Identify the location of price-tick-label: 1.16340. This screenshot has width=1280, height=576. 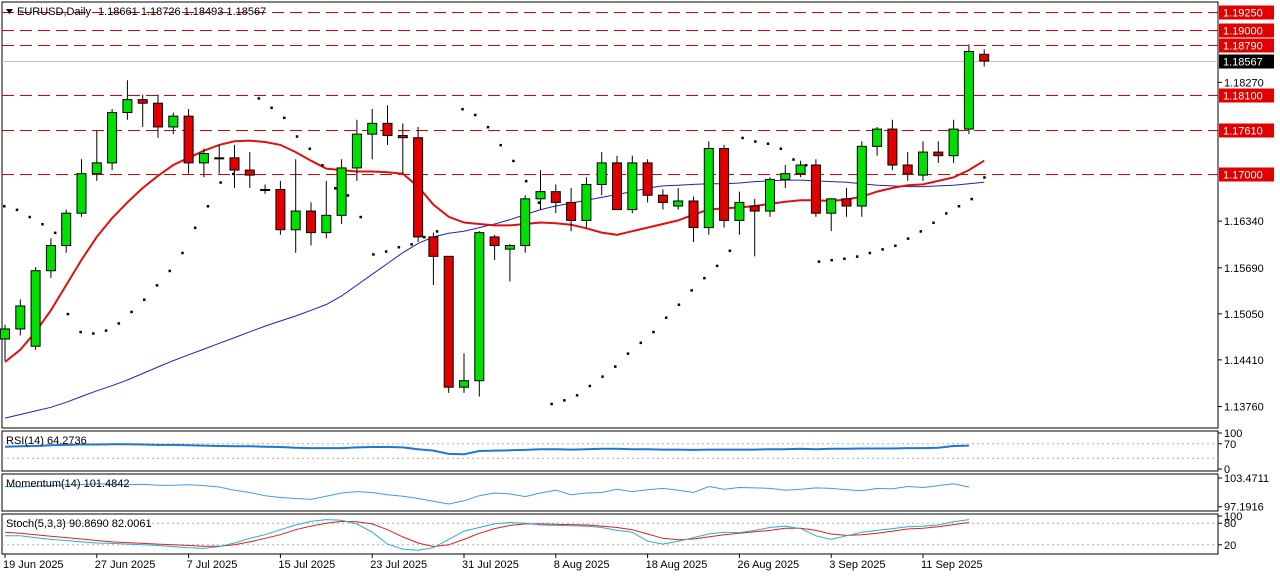
(1244, 222).